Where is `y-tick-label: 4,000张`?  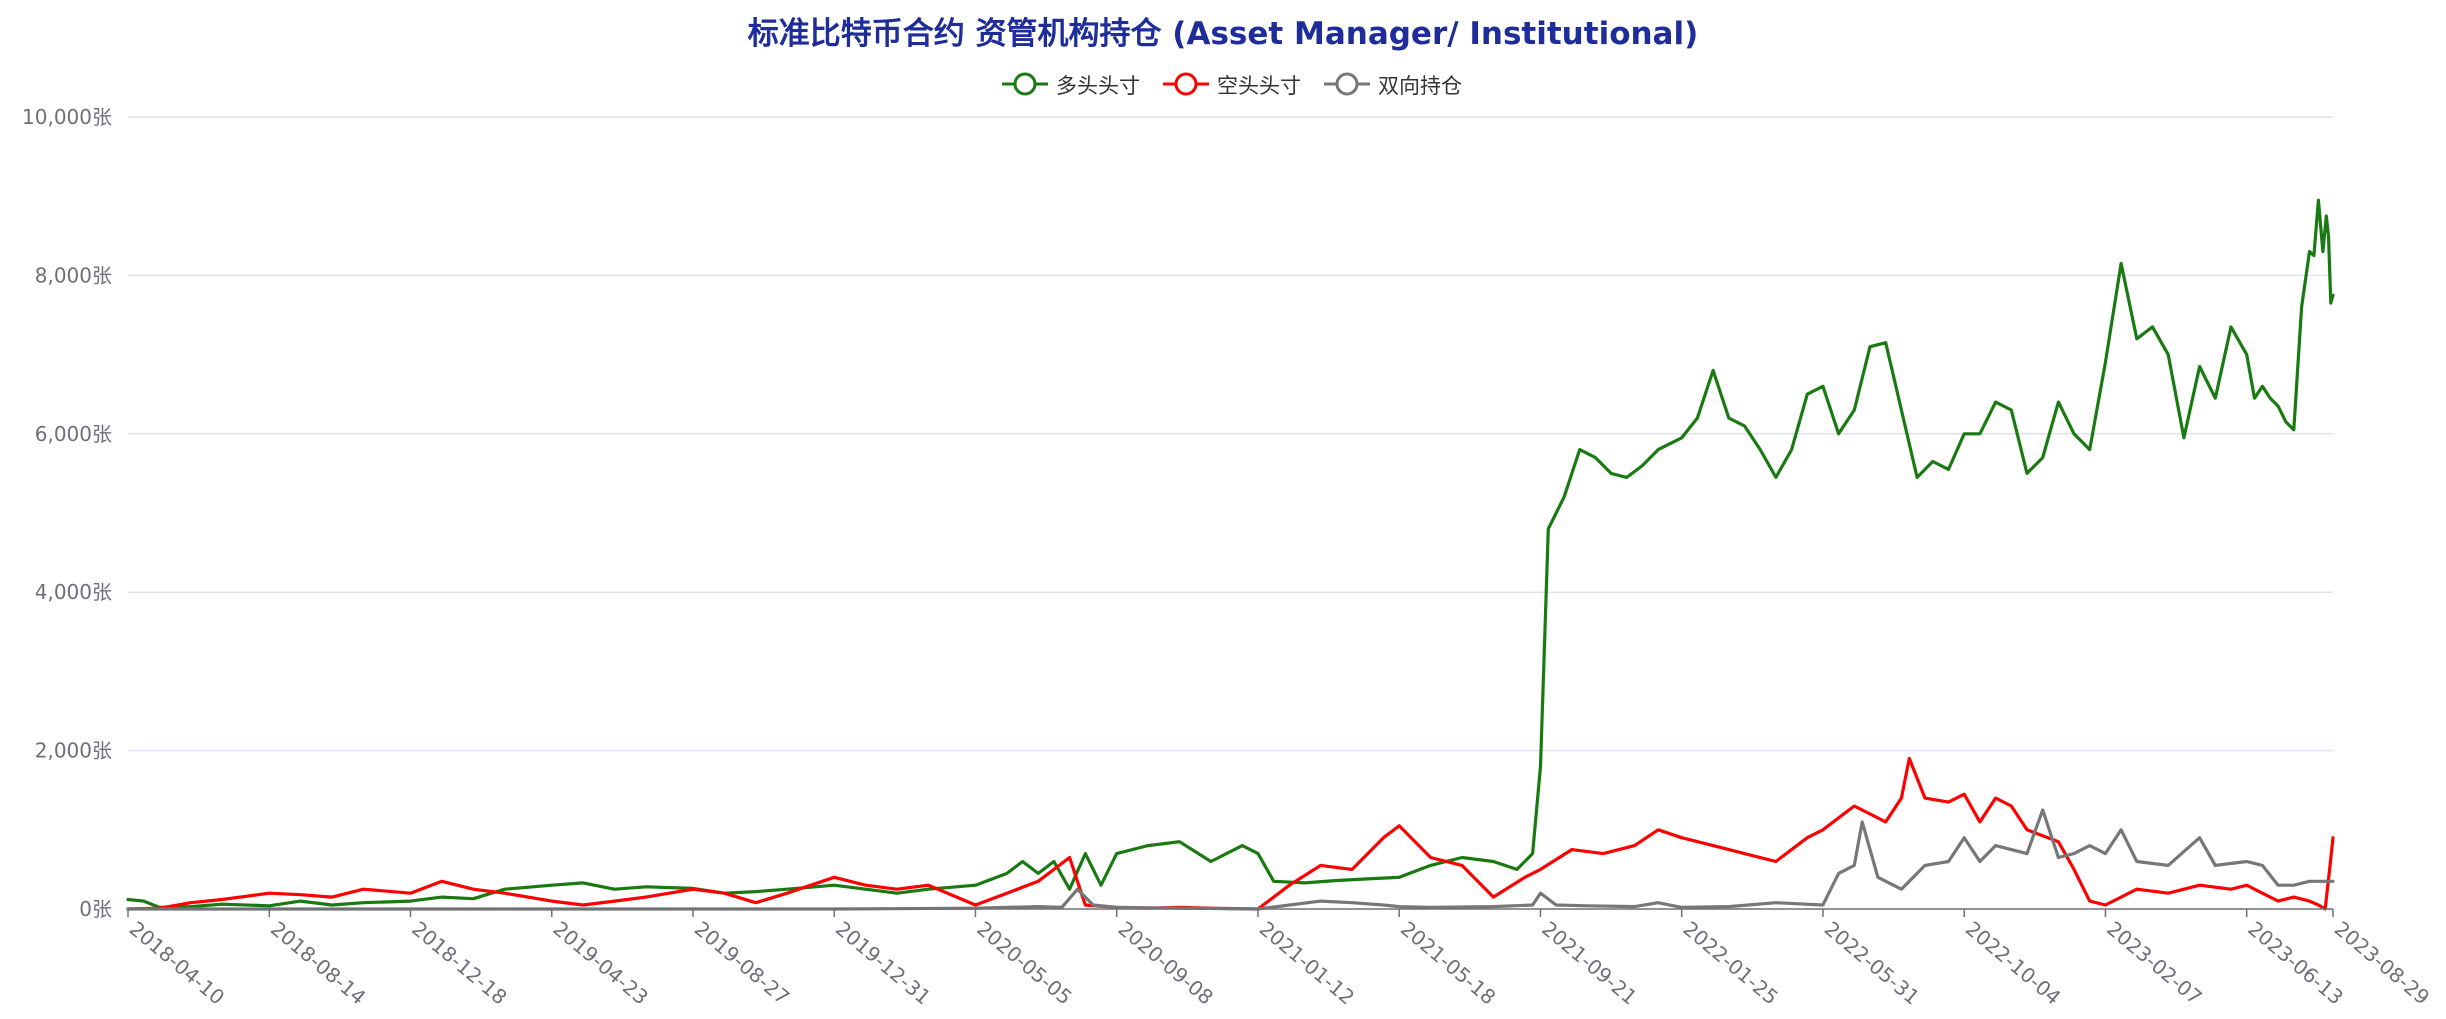
y-tick-label: 4,000张 is located at coordinates (73, 592).